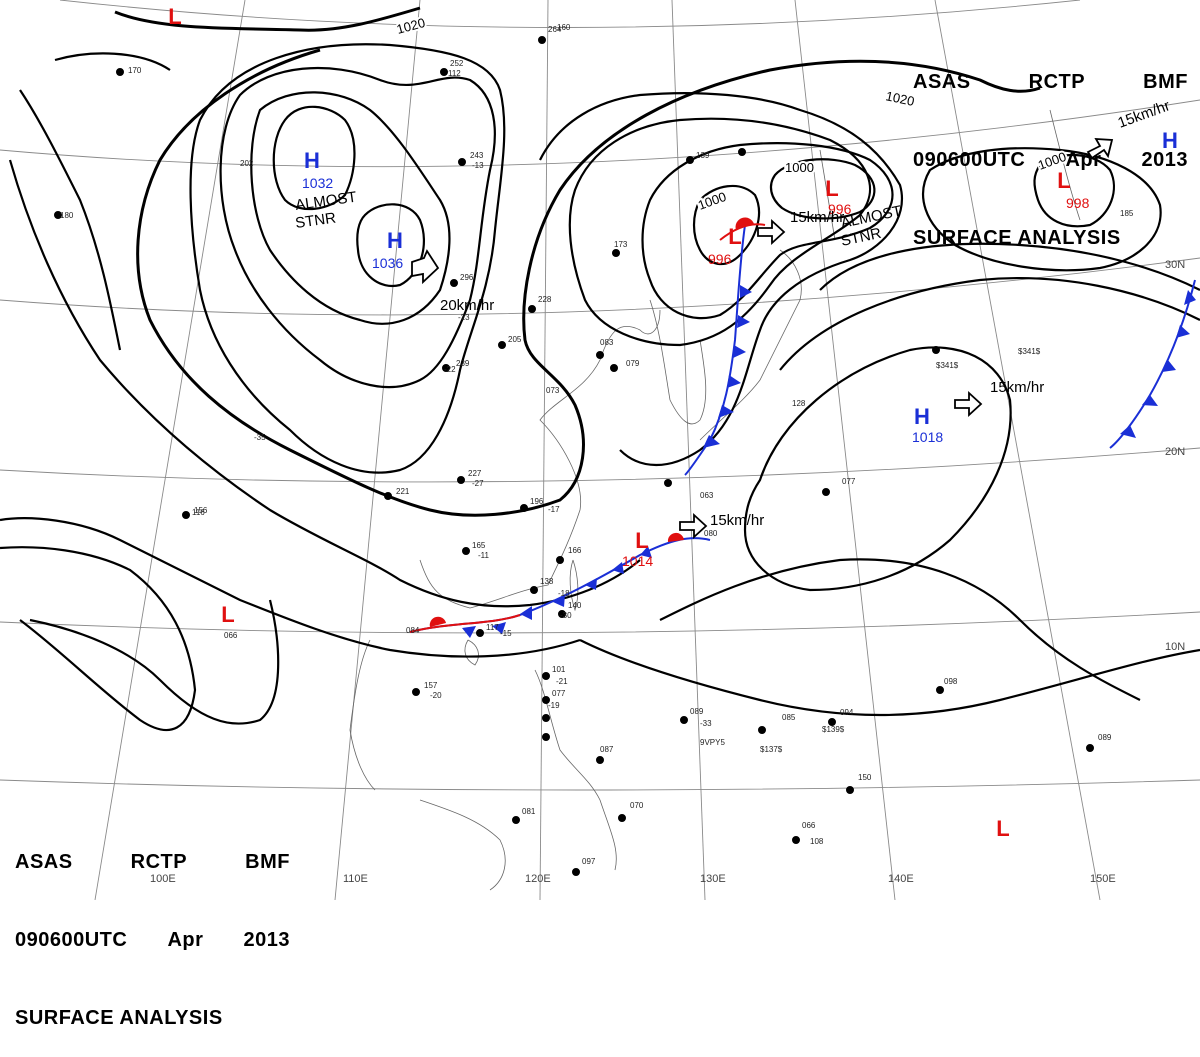  I want to click on isobar-east-outer, so click(900, 629).